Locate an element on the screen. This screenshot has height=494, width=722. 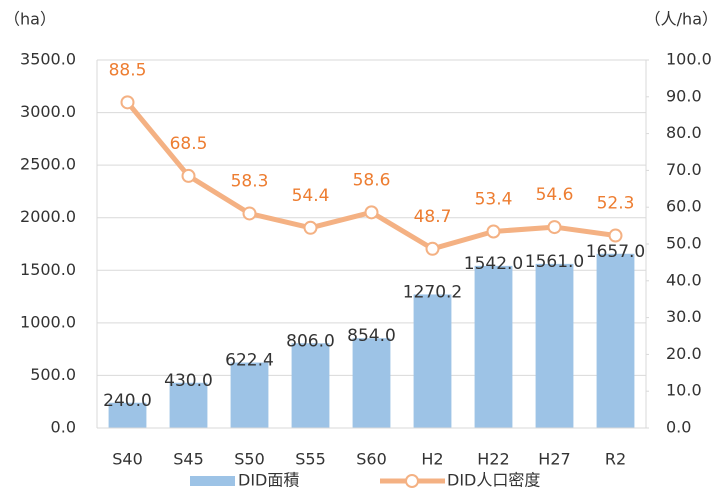
bar-value-label: 1561.0 is located at coordinates (554, 262).